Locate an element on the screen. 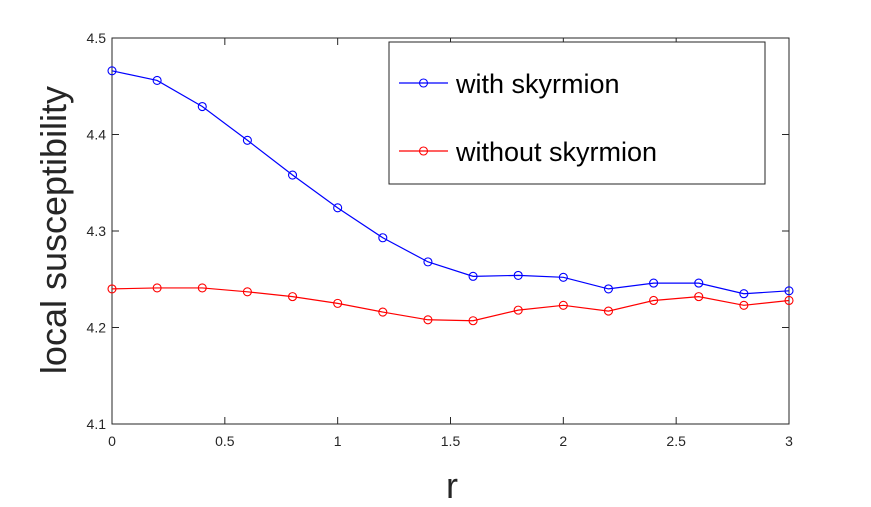  x-tick-label: 2 is located at coordinates (563, 441).